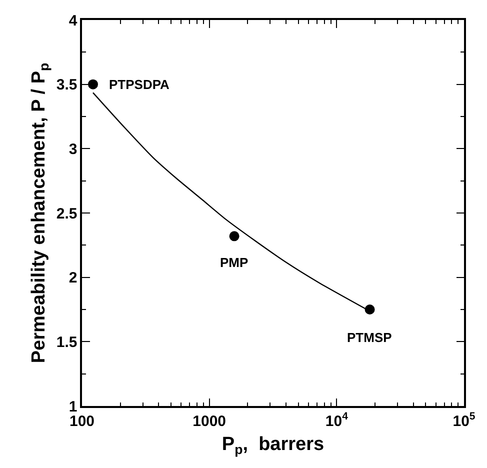 This screenshot has height=468, width=487. What do you see at coordinates (139, 84) in the screenshot?
I see `annotation: PTPSDPA` at bounding box center [139, 84].